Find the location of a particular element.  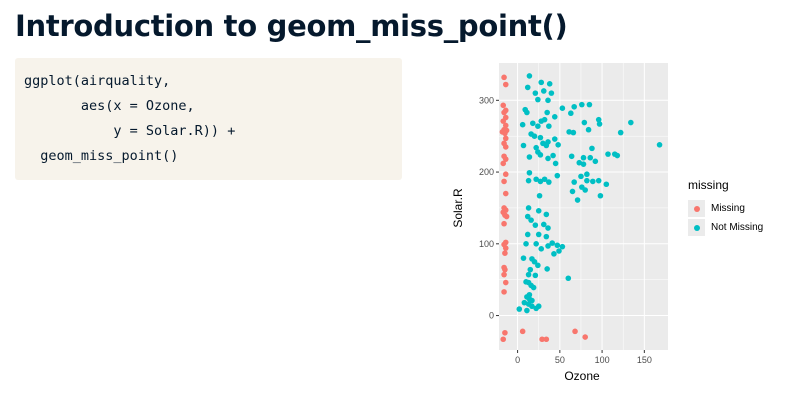

legend-title: missing is located at coordinates (708, 185).